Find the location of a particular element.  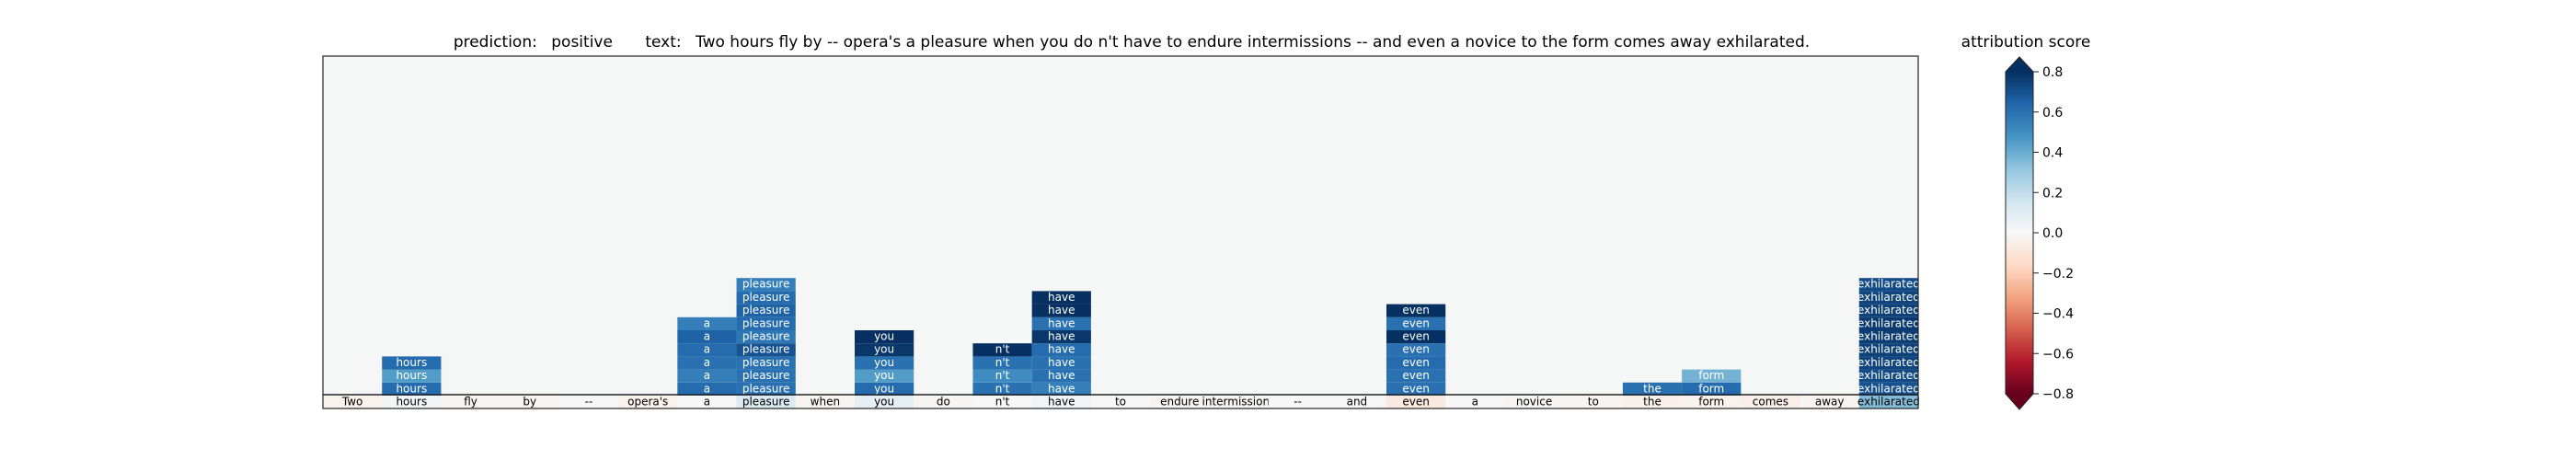

attribution-cell-label: n't is located at coordinates (1002, 388).